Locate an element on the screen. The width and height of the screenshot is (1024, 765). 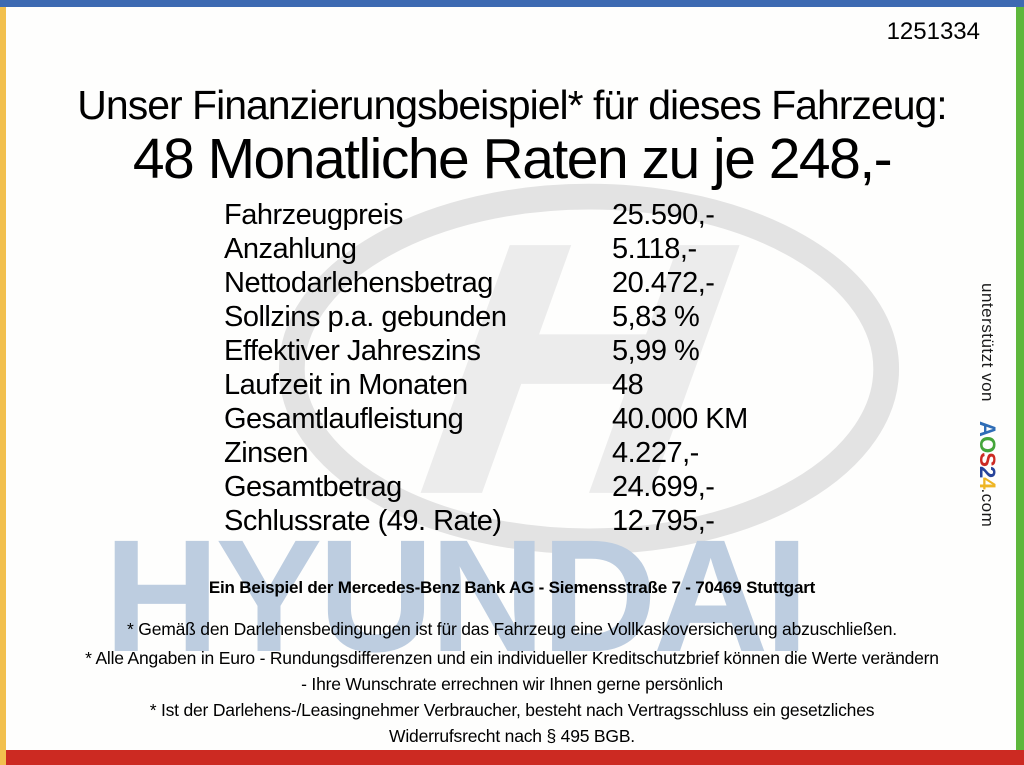
row-value: 48 is located at coordinates (628, 385).